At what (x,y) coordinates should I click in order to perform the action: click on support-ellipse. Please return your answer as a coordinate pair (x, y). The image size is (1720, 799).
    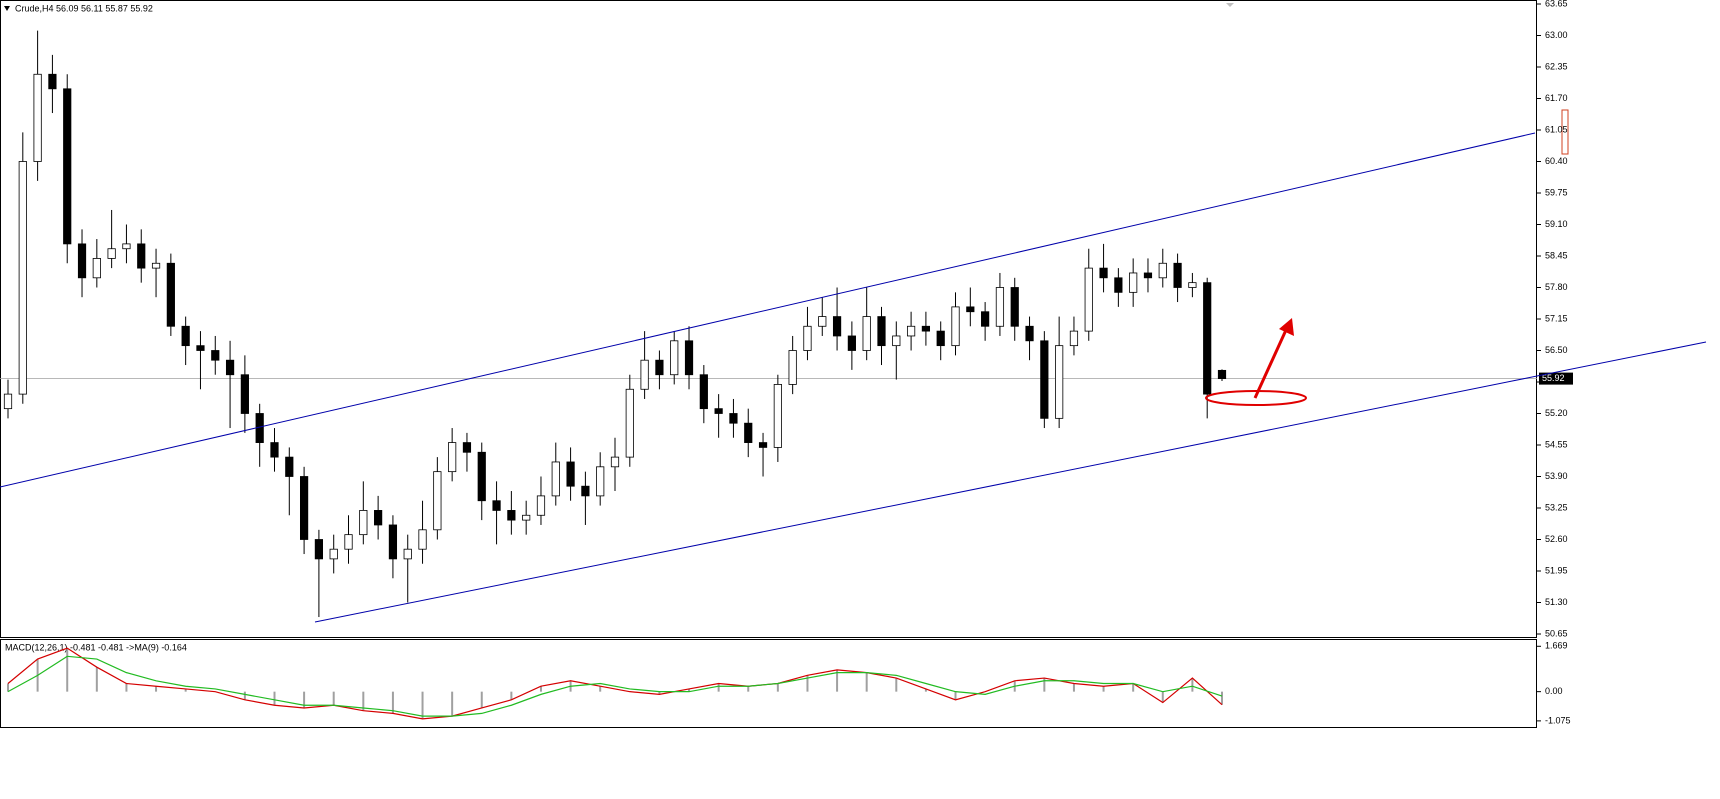
    Looking at the image, I should click on (1256, 398).